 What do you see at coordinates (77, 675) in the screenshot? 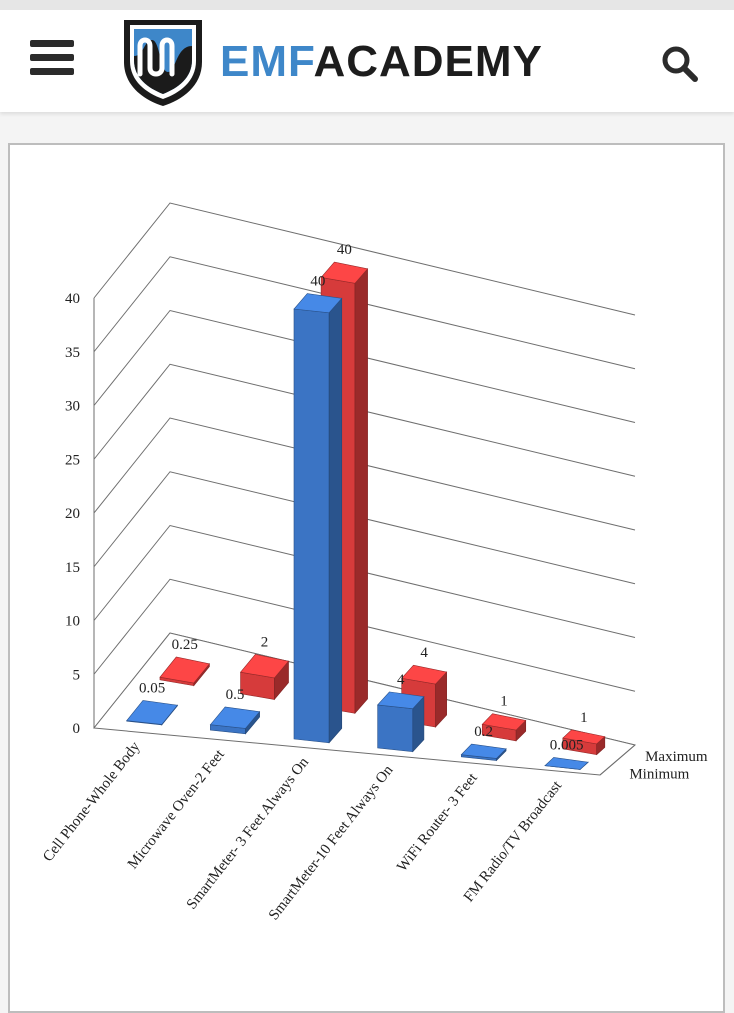
I see `y-tick-label: 5` at bounding box center [77, 675].